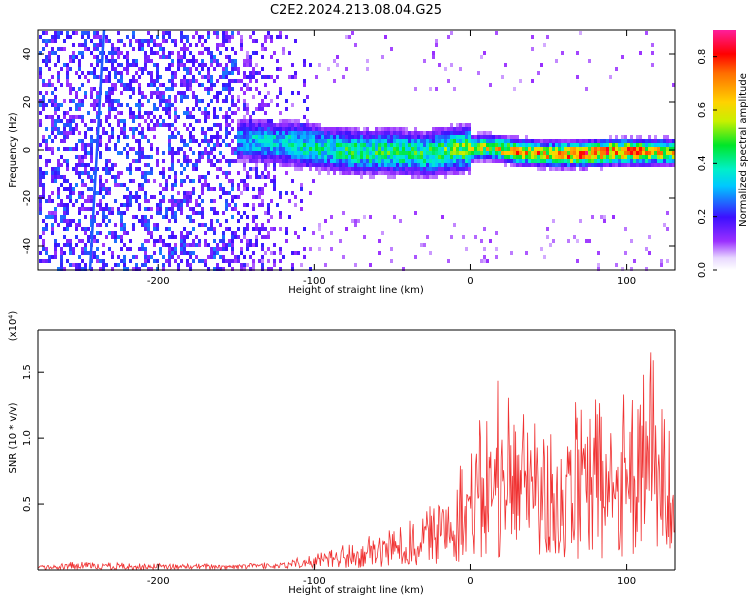  Describe the element at coordinates (702, 217) in the screenshot. I see `colorbar-tick-label: 0.2` at that location.